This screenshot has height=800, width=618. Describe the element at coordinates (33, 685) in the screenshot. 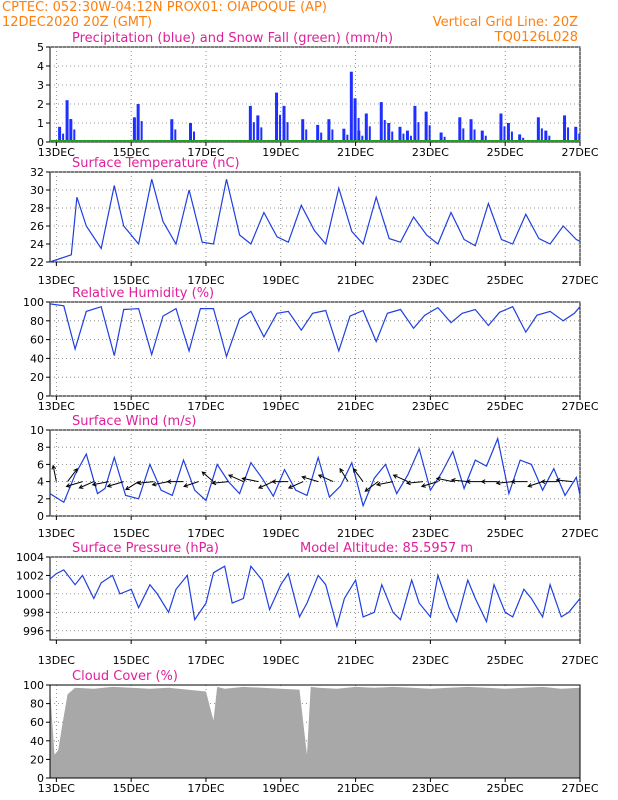

I see `y-tick-label: 100` at that location.